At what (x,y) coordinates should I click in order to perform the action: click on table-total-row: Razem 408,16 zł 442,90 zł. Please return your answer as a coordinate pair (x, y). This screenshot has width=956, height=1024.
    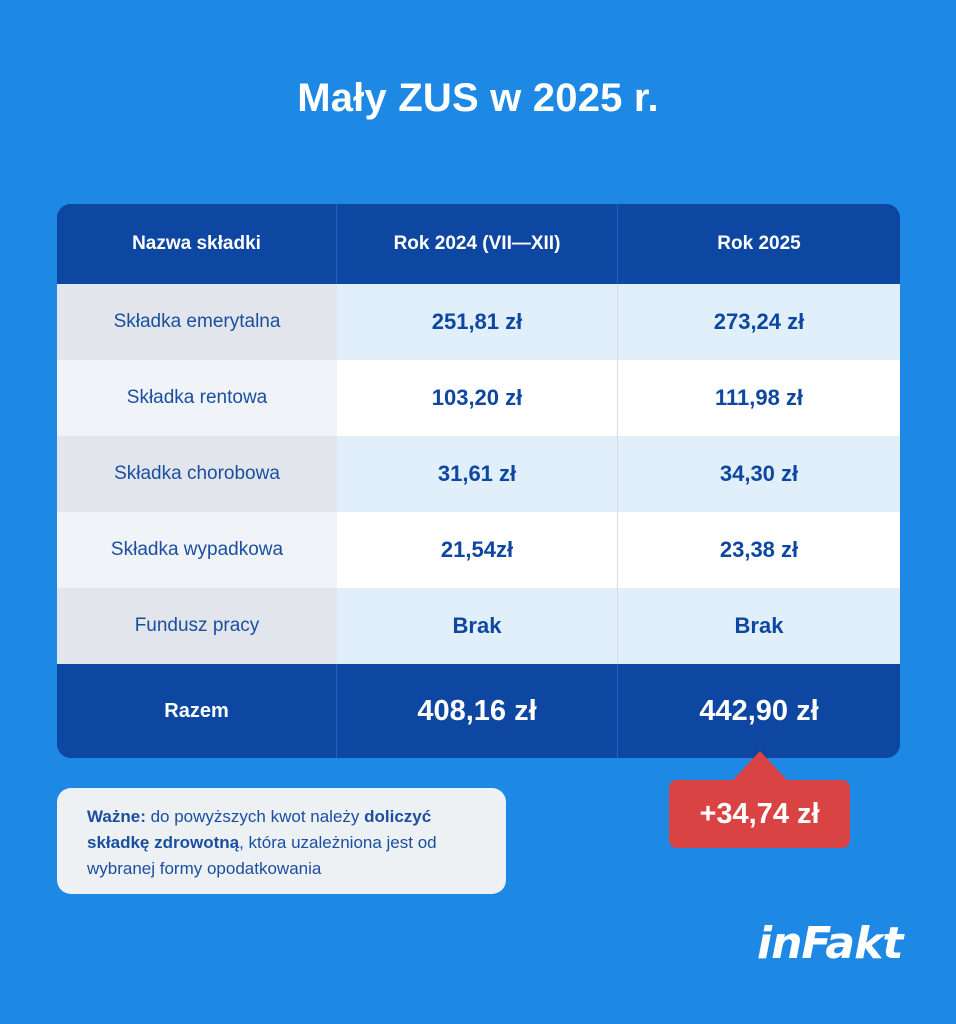
    Looking at the image, I should click on (478, 711).